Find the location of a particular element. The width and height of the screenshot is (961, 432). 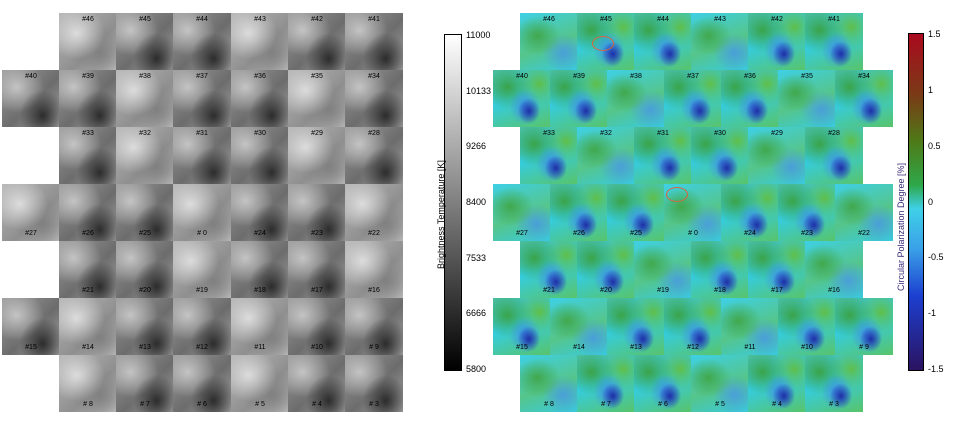

brightness-tile: #30 is located at coordinates (260, 155).